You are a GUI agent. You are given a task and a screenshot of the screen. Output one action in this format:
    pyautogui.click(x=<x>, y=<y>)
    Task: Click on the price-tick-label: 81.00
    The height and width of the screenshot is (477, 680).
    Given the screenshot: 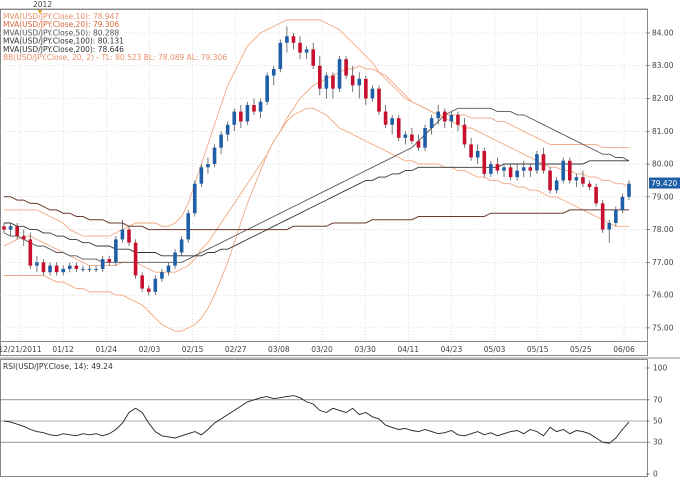 What is the action you would take?
    pyautogui.click(x=663, y=131)
    